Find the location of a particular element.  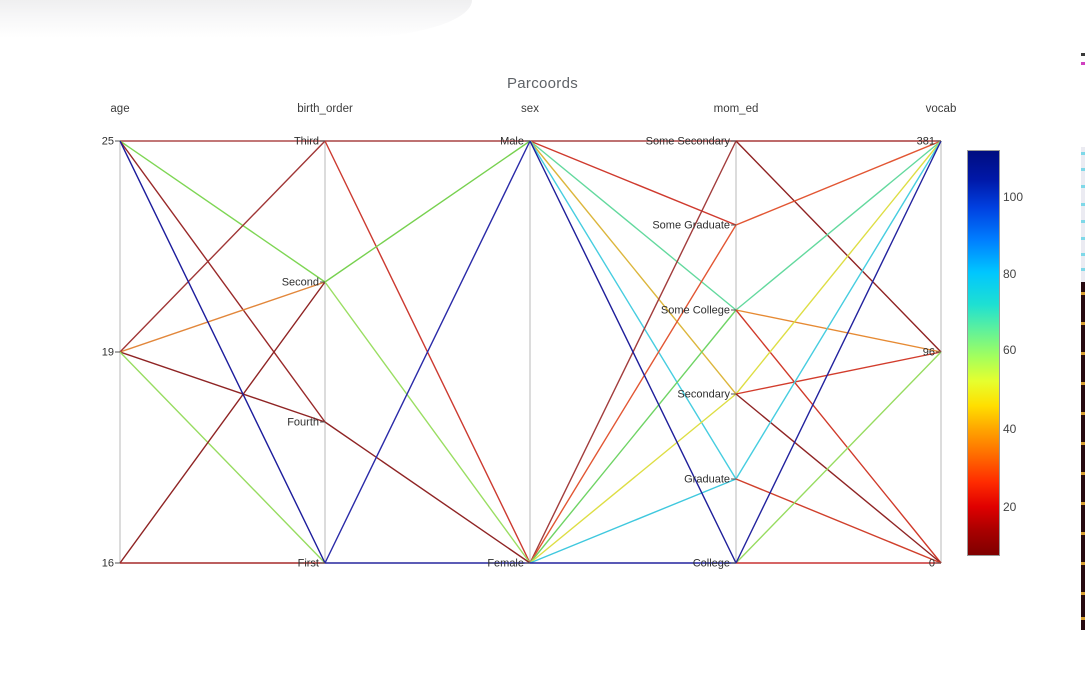

tick-label: Some Secondary is located at coordinates (688, 142).